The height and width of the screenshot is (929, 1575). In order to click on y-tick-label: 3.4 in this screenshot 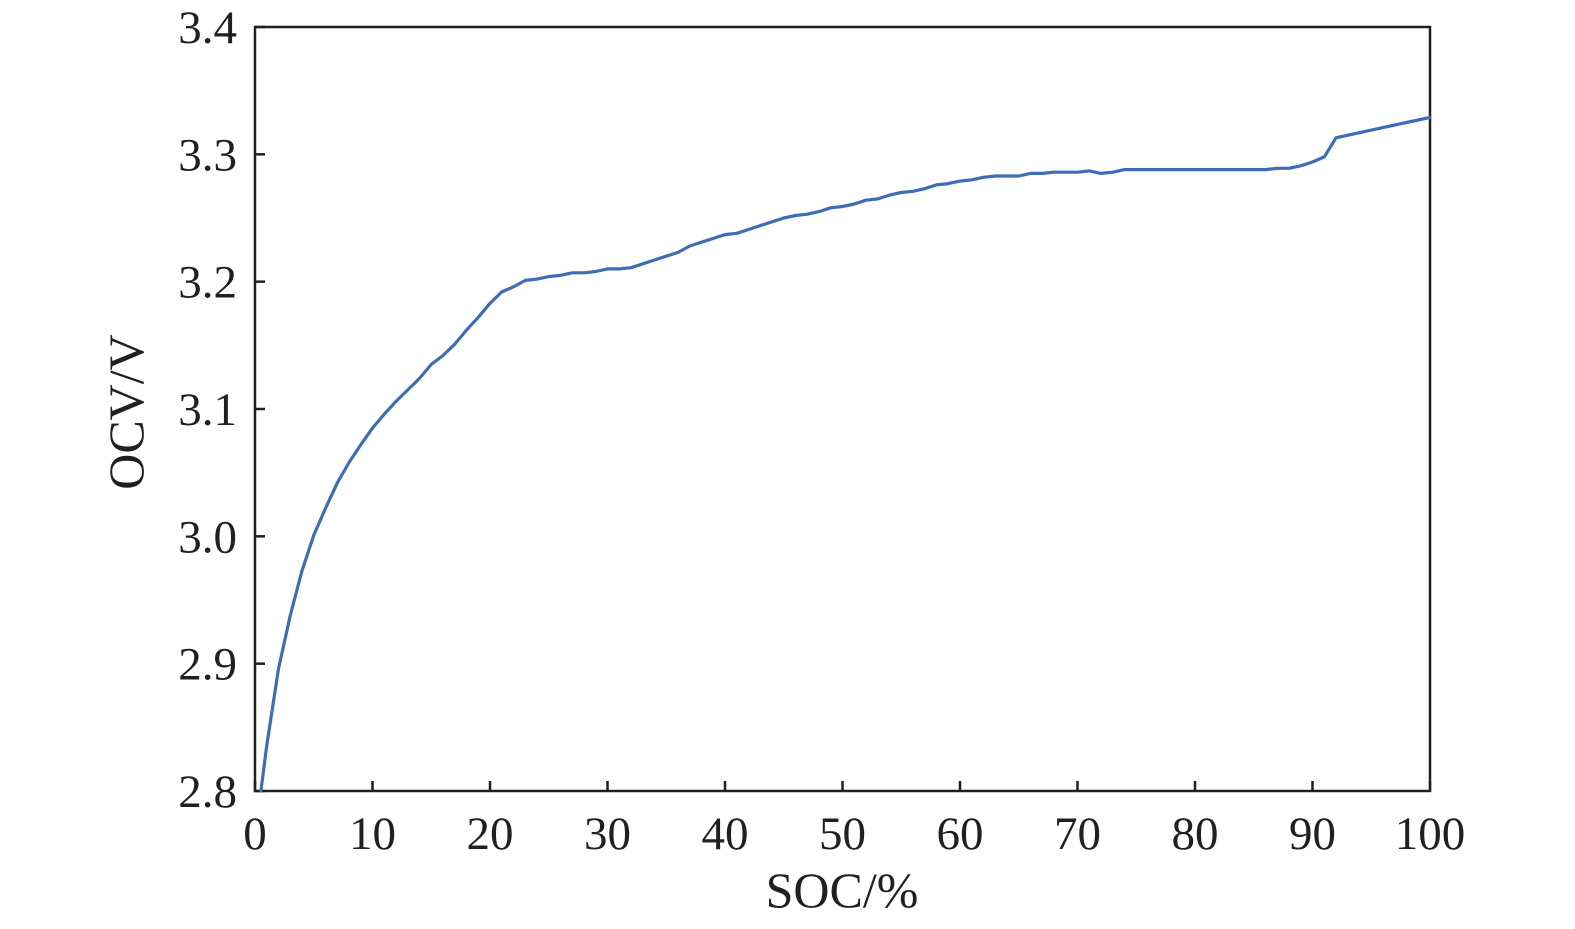, I will do `click(207, 28)`.